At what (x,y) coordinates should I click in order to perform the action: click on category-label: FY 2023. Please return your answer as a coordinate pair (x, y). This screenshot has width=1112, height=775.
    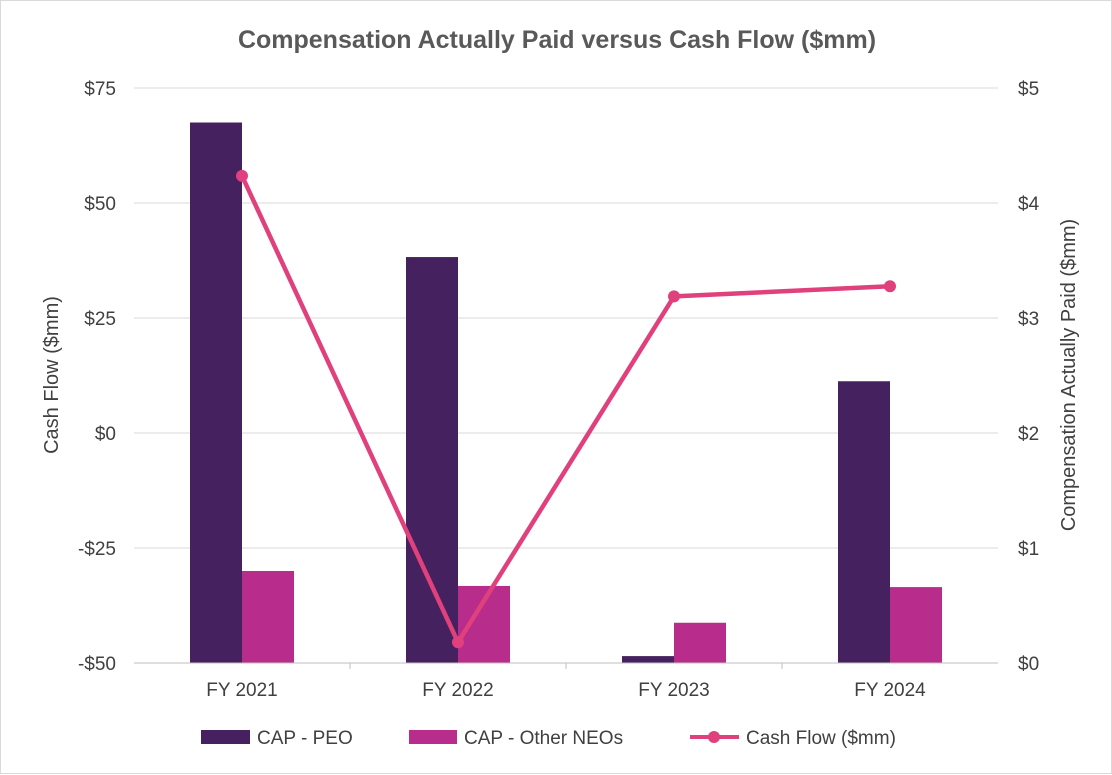
    Looking at the image, I should click on (673, 690).